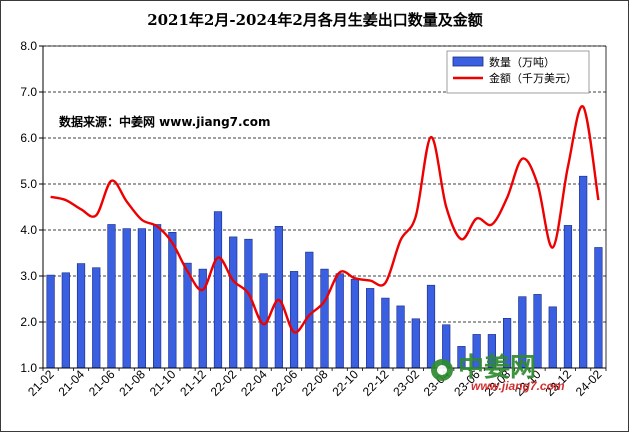  Describe the element at coordinates (132, 383) in the screenshot. I see `x-tick-label: 21-08` at that location.